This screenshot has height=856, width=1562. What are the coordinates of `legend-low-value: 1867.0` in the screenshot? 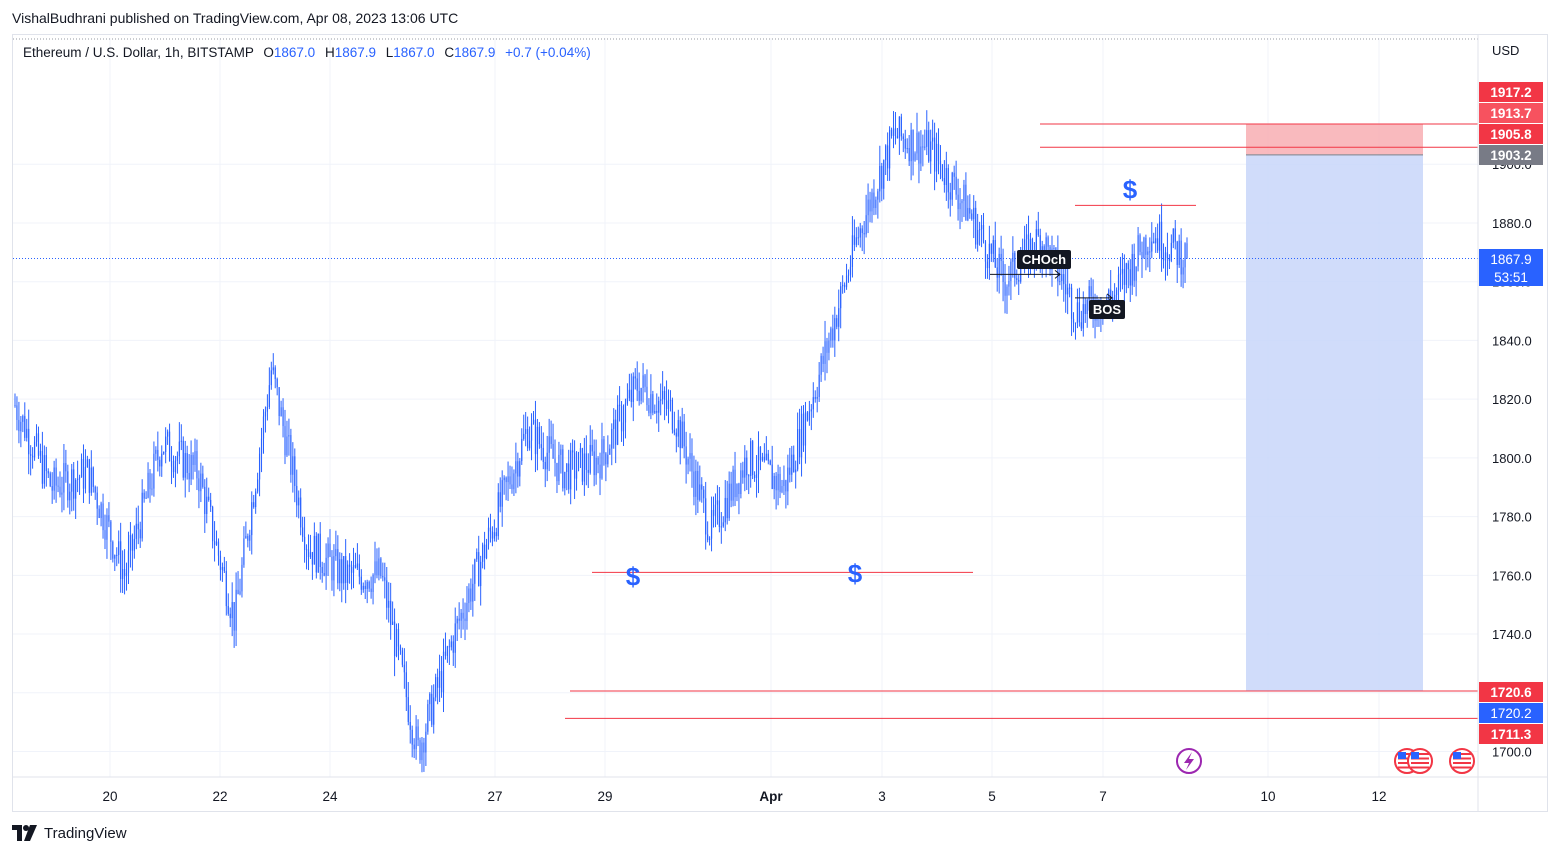 It's located at (413, 52).